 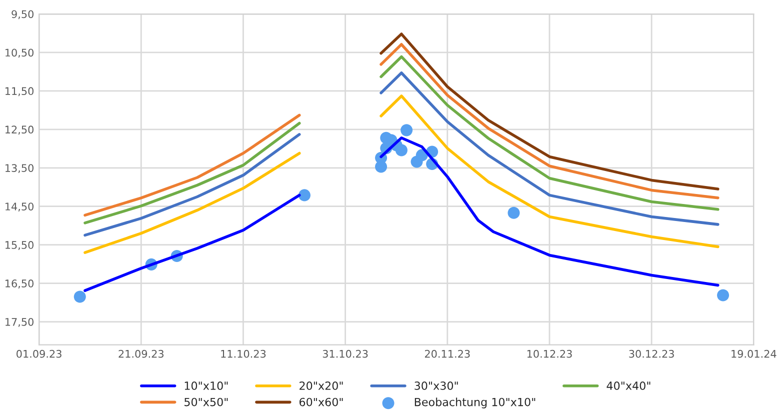 I want to click on x-tick-label: 11.10.23, so click(x=243, y=354).